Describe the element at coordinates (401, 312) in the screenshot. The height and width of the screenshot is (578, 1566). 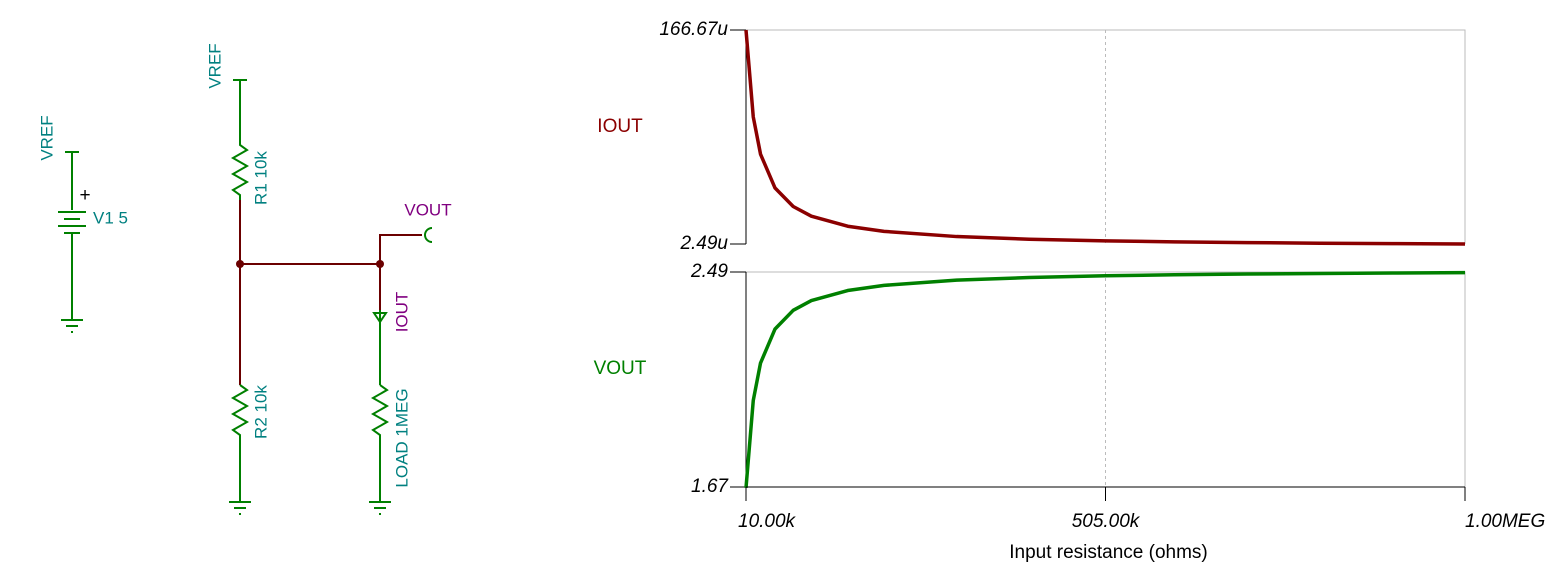
I see `iout-label: IOUT` at that location.